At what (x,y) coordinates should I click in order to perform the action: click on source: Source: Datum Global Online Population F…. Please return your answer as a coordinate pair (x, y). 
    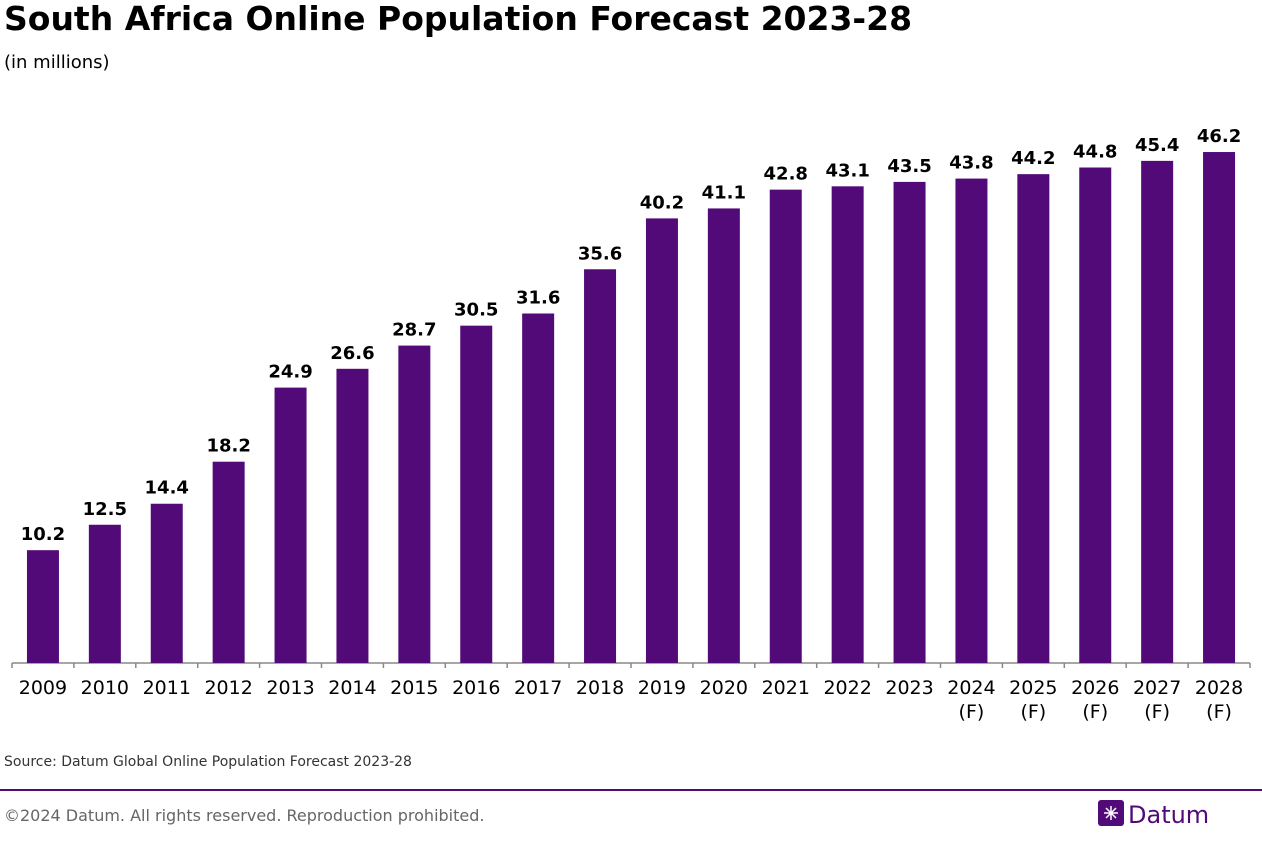
    Looking at the image, I should click on (208, 762).